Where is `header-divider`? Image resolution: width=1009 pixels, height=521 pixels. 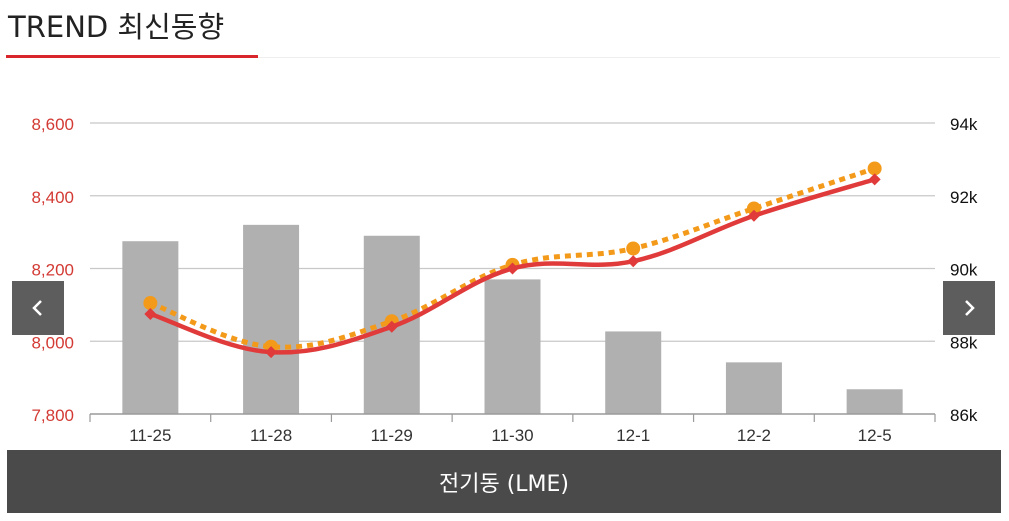
header-divider is located at coordinates (629, 57).